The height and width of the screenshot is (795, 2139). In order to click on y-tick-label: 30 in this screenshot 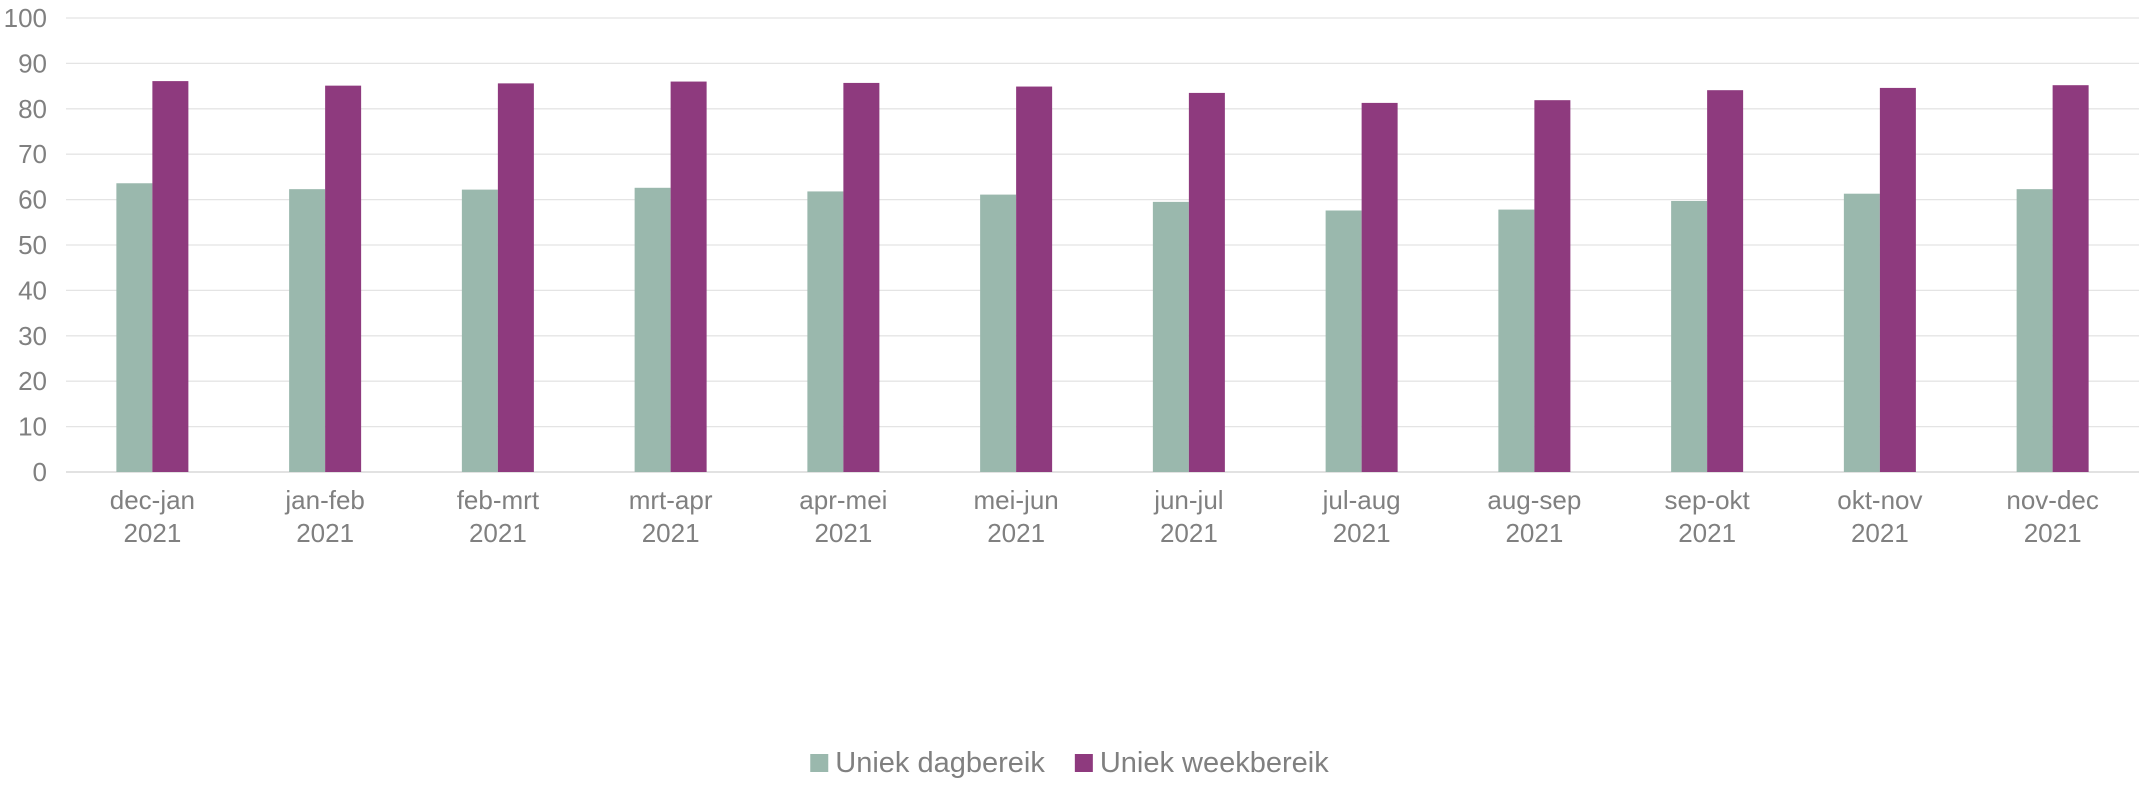, I will do `click(32, 336)`.